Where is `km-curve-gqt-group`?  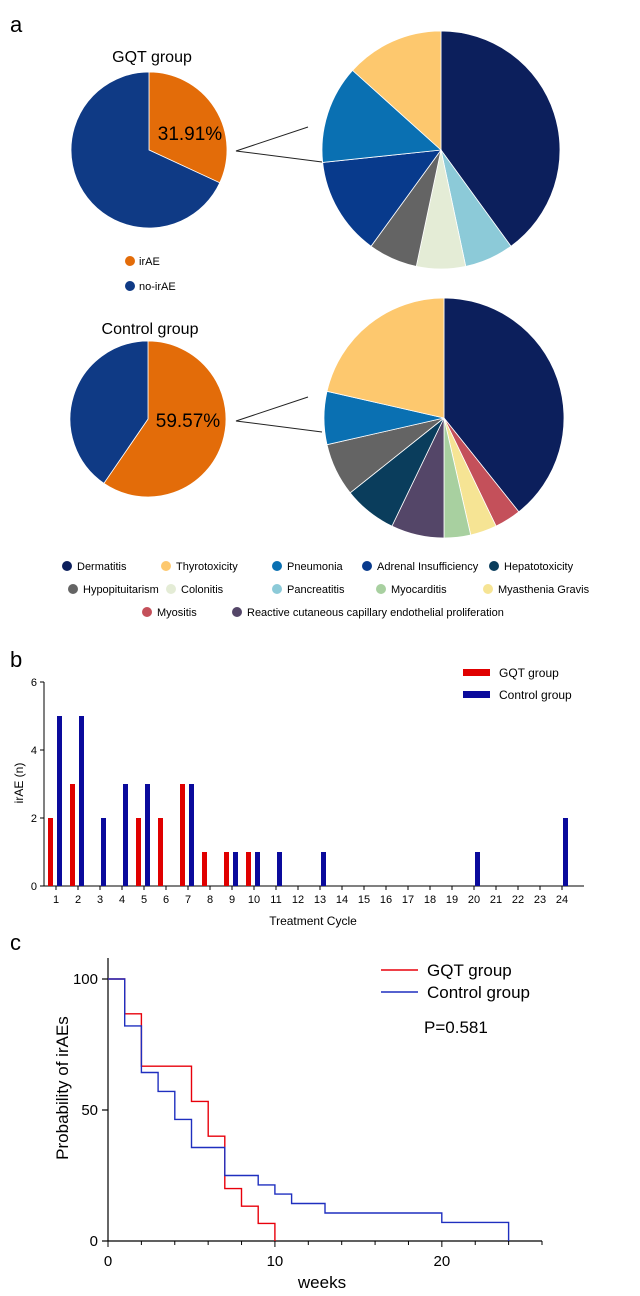 km-curve-gqt-group is located at coordinates (192, 1109).